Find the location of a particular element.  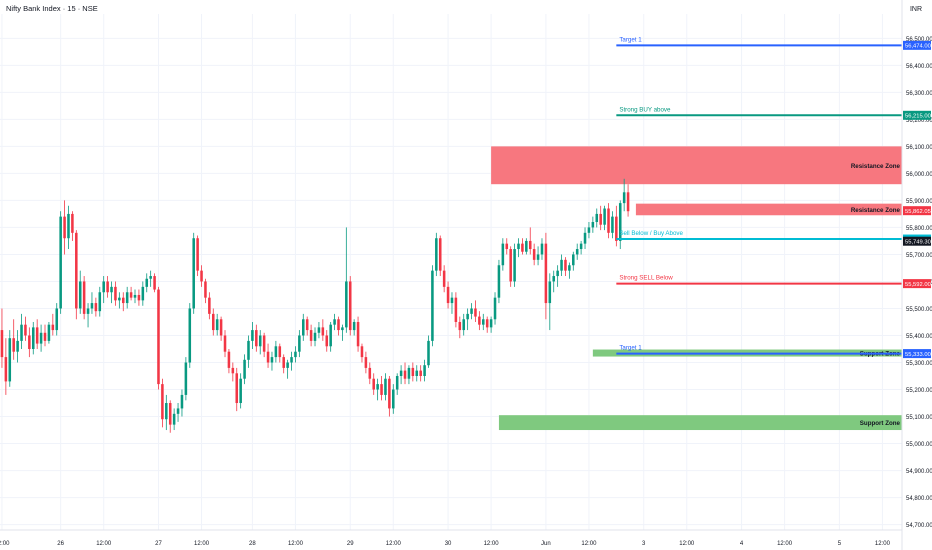

price-tag-text: 55,749.30 is located at coordinates (918, 242).